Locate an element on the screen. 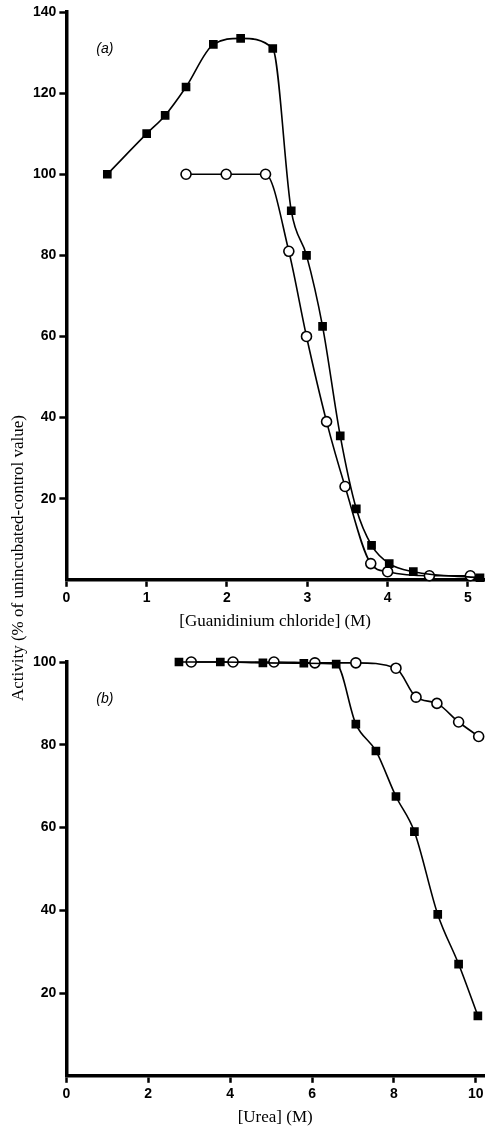 Image resolution: width=498 pixels, height=1136 pixels. y-tick-label: 120 is located at coordinates (45, 91).